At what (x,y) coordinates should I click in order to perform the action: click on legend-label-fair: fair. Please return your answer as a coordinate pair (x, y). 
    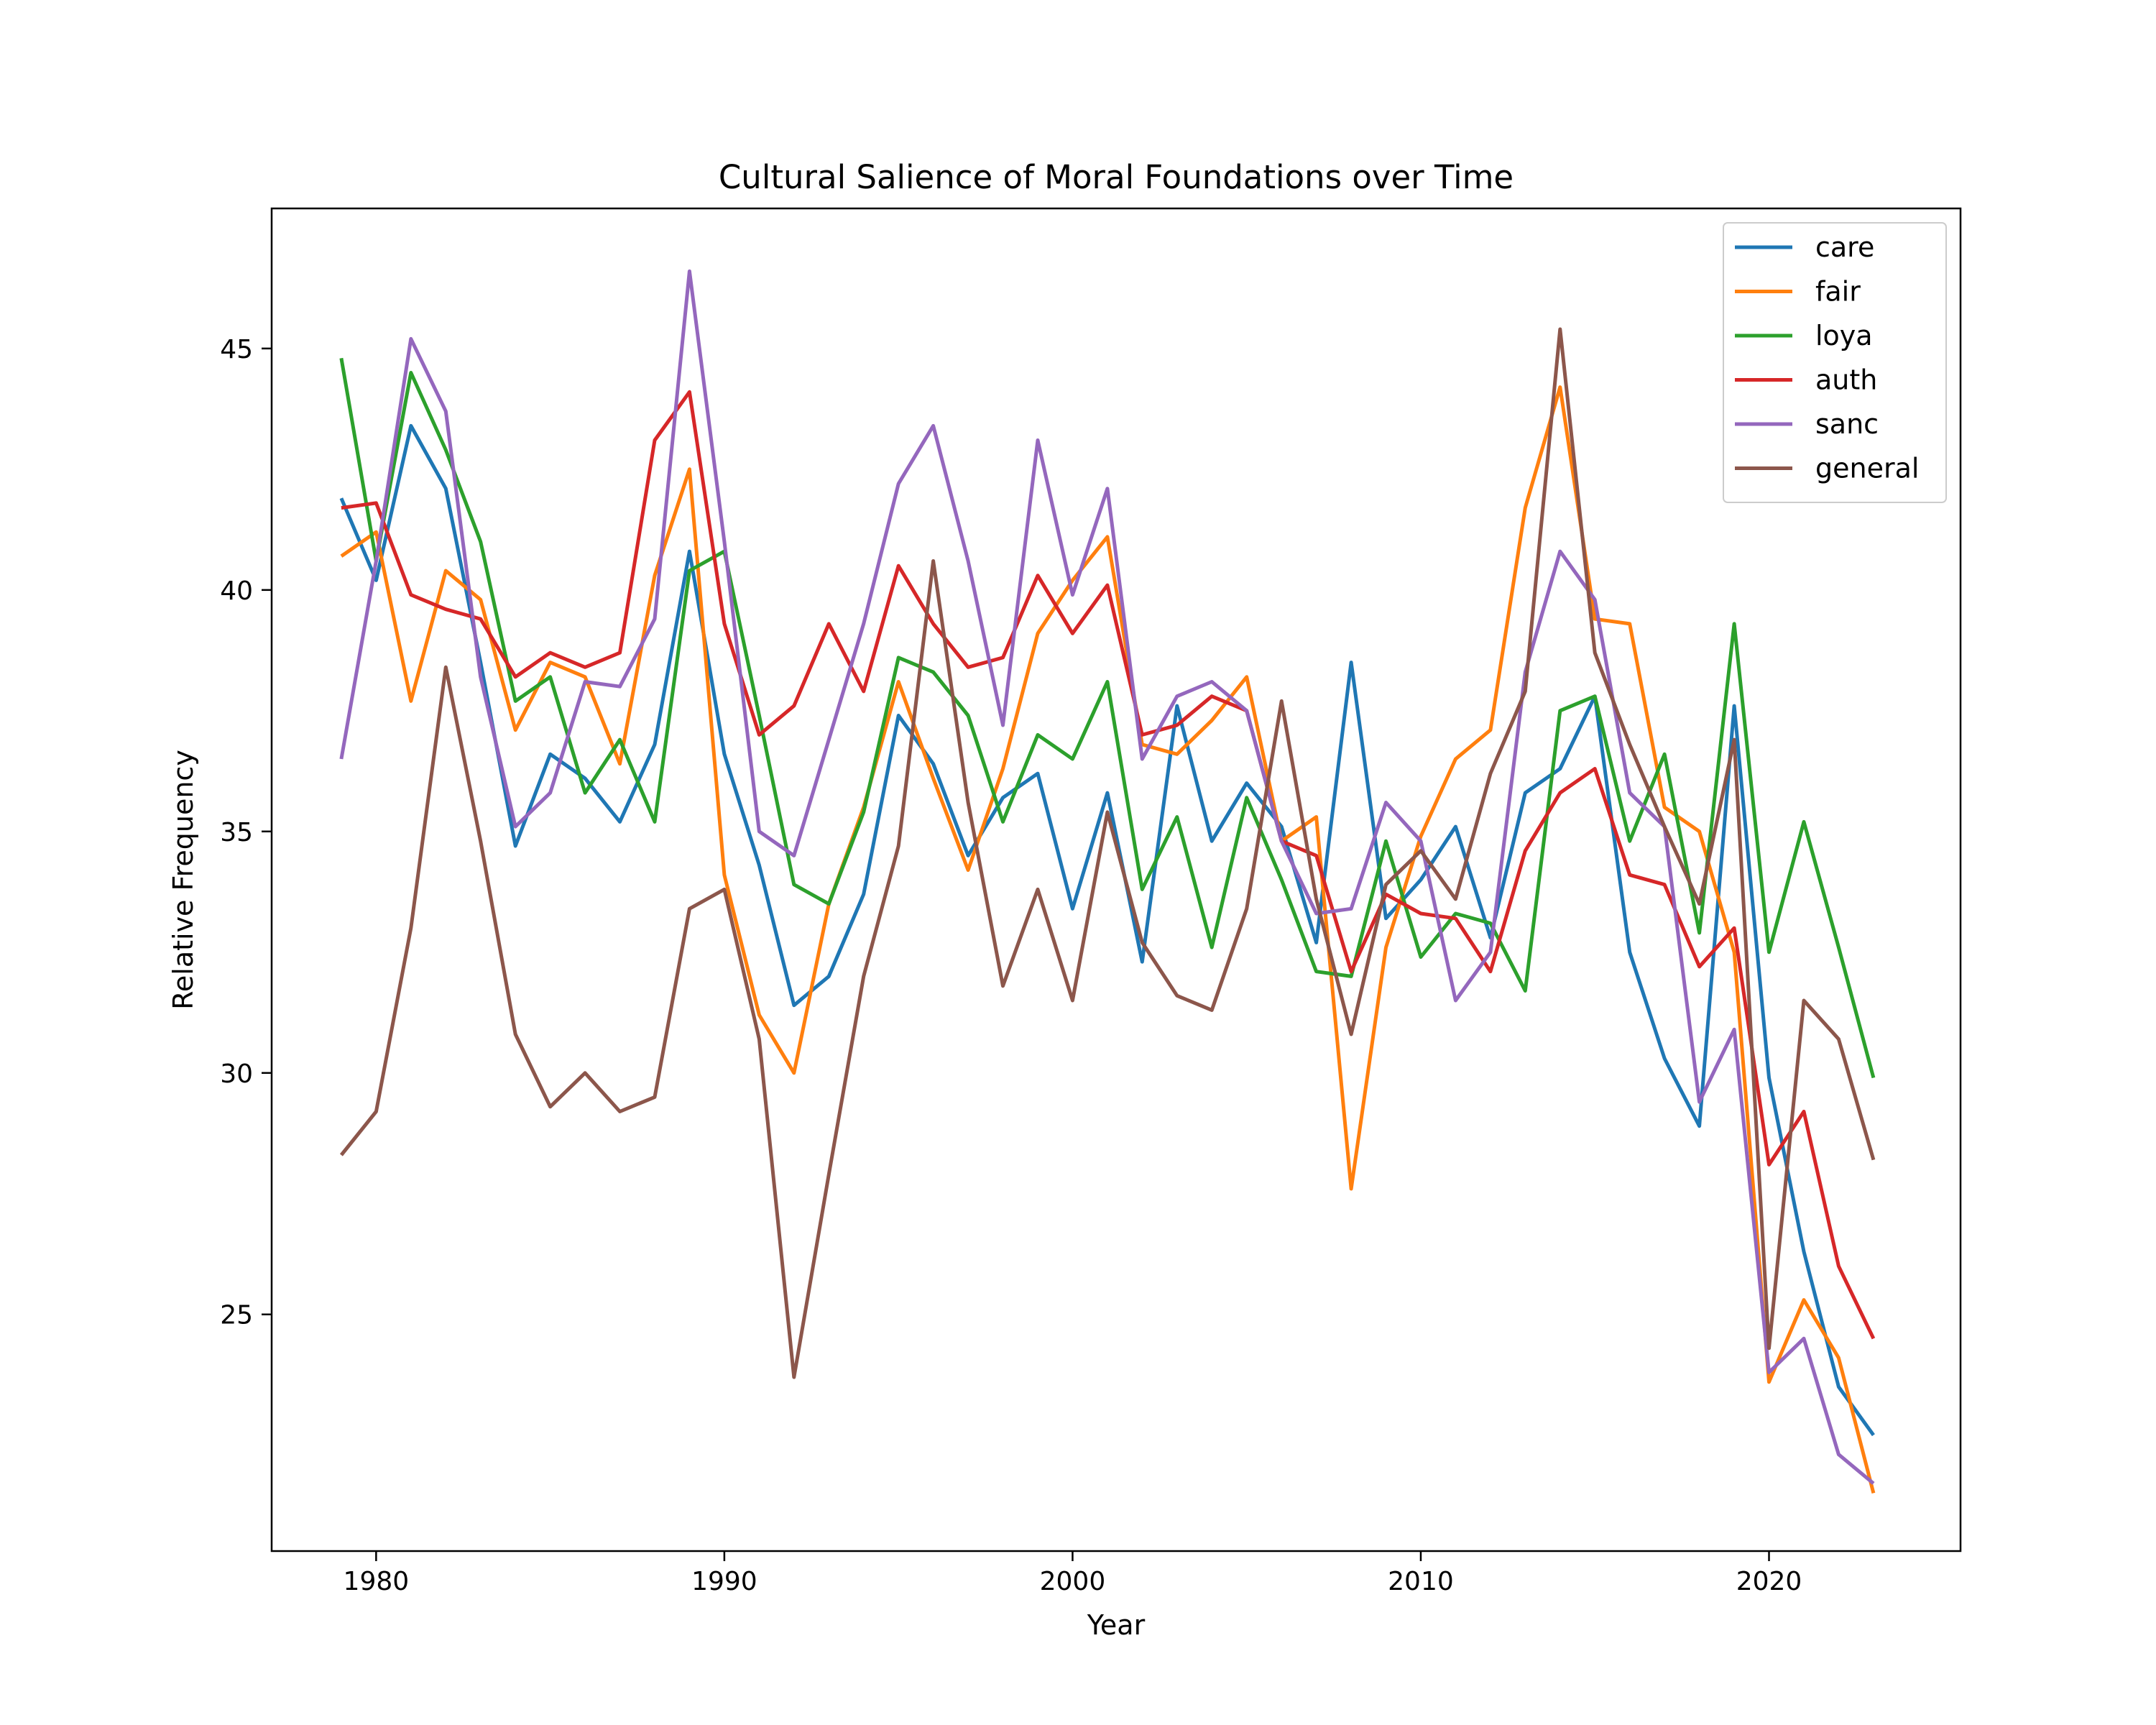
    Looking at the image, I should click on (1838, 292).